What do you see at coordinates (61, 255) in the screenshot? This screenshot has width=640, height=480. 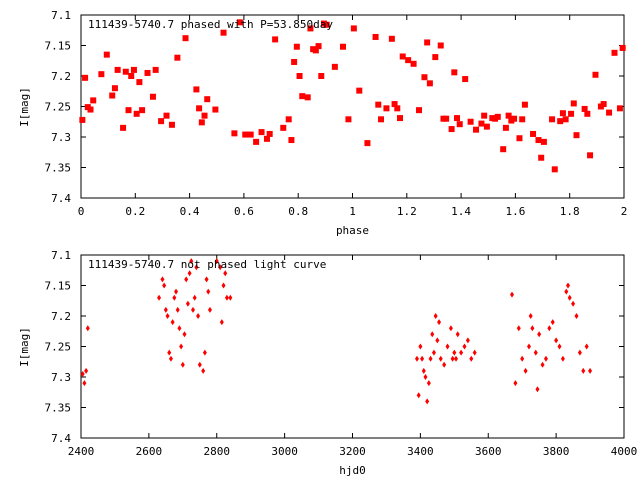 I see `y-tick-label: 7.1` at bounding box center [61, 255].